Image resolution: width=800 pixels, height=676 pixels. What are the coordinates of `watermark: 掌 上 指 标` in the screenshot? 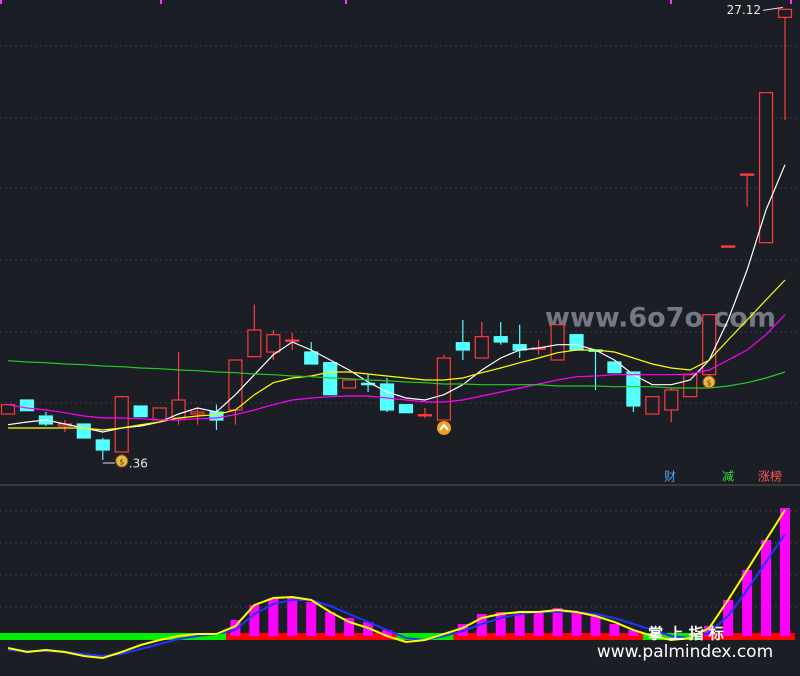 It's located at (686, 634).